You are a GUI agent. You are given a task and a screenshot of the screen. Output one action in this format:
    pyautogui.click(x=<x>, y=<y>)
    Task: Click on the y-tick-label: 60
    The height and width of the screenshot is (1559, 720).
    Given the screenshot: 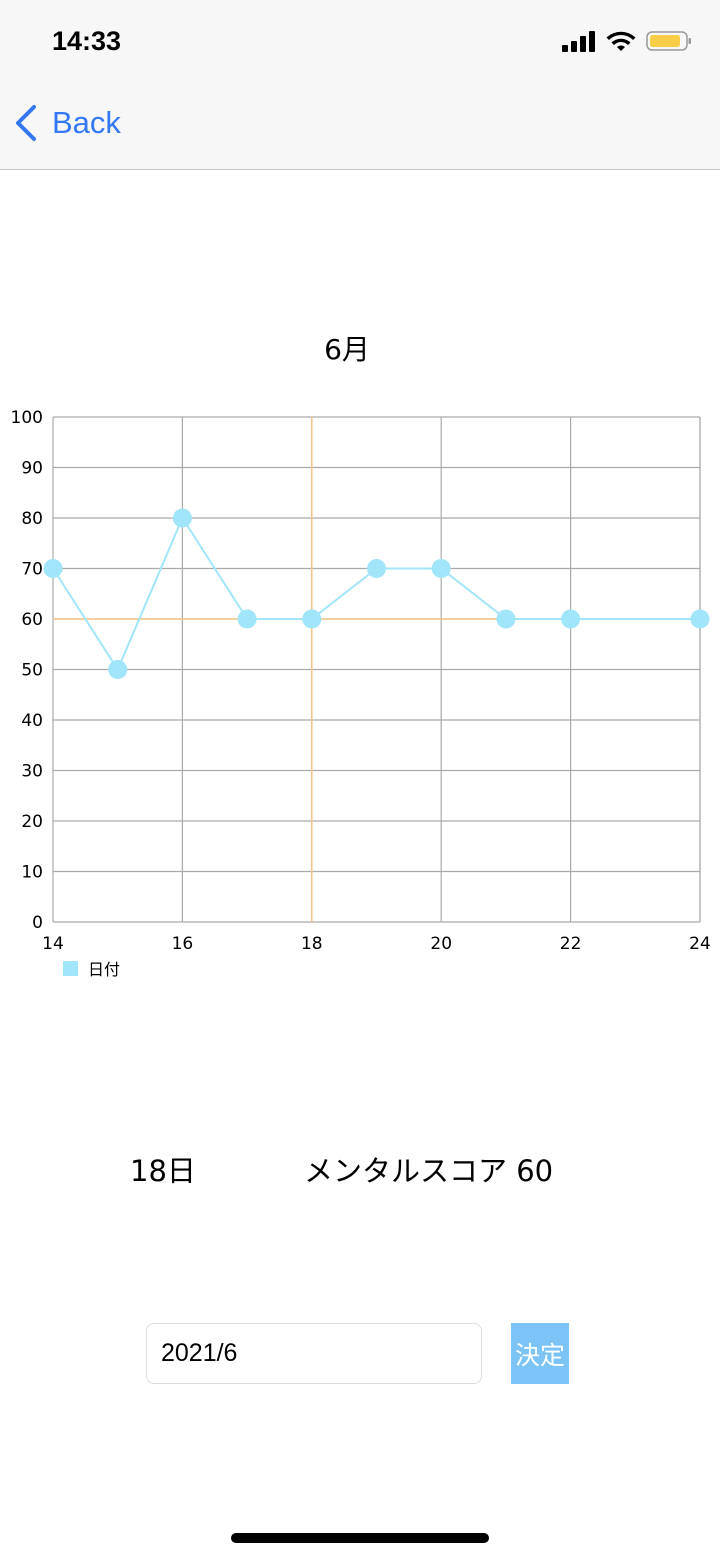 What is the action you would take?
    pyautogui.click(x=32, y=620)
    